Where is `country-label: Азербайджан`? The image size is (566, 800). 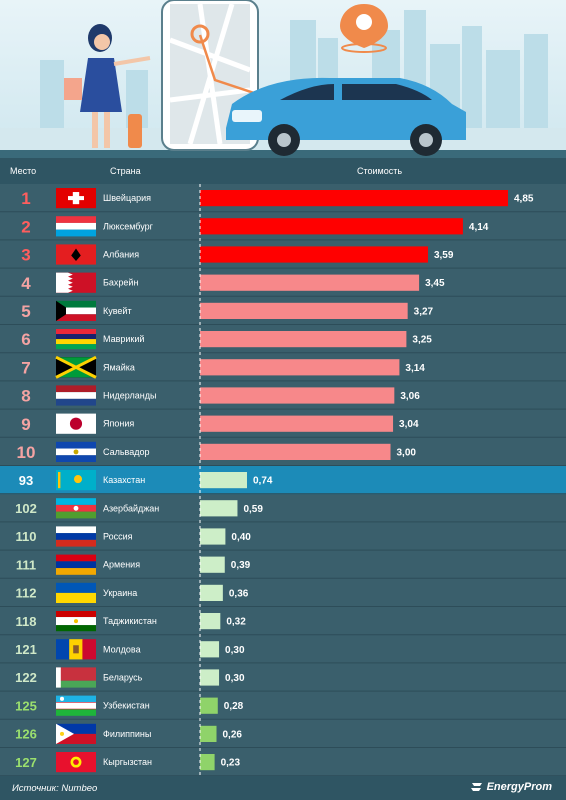 country-label: Азербайджан is located at coordinates (131, 508).